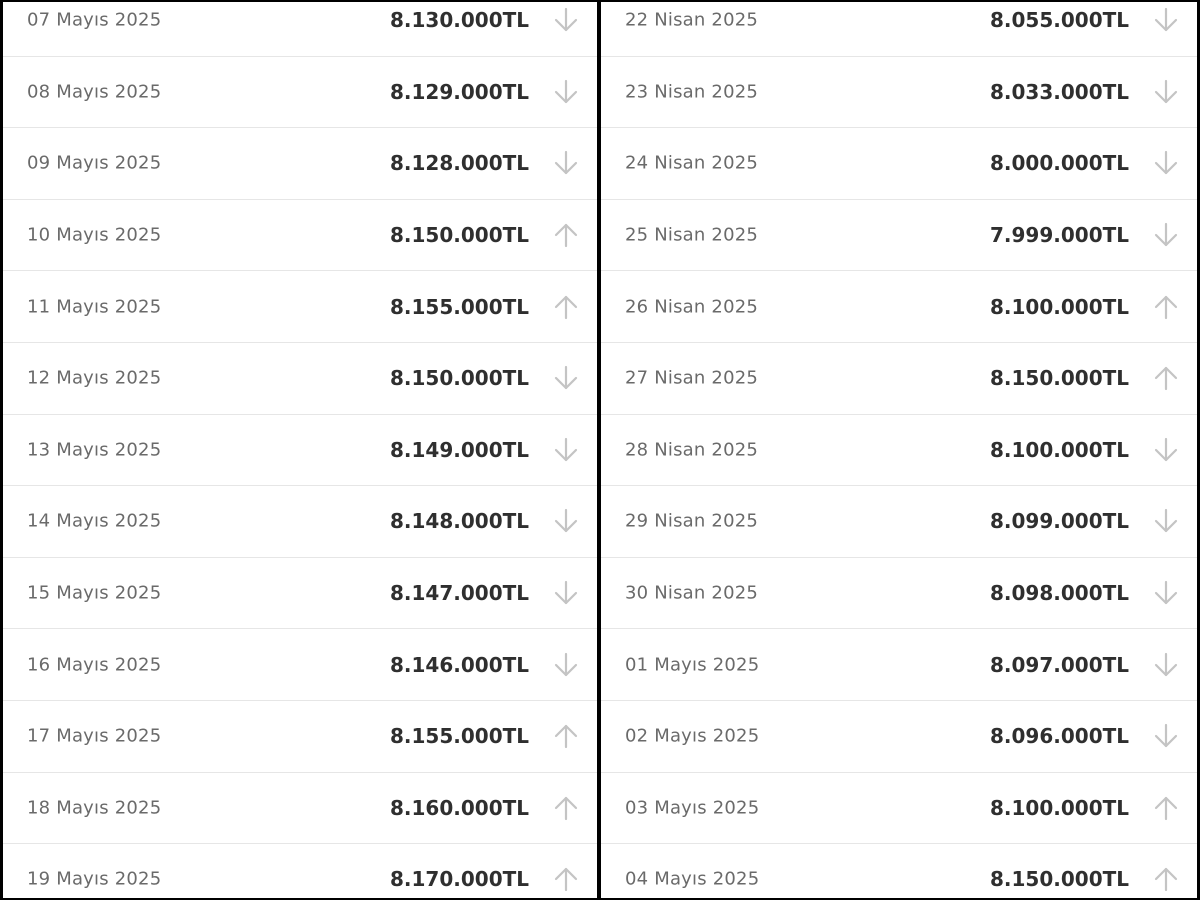 The image size is (1200, 900). What do you see at coordinates (94, 307) in the screenshot?
I see `date-label: 11 Mayıs 2025` at bounding box center [94, 307].